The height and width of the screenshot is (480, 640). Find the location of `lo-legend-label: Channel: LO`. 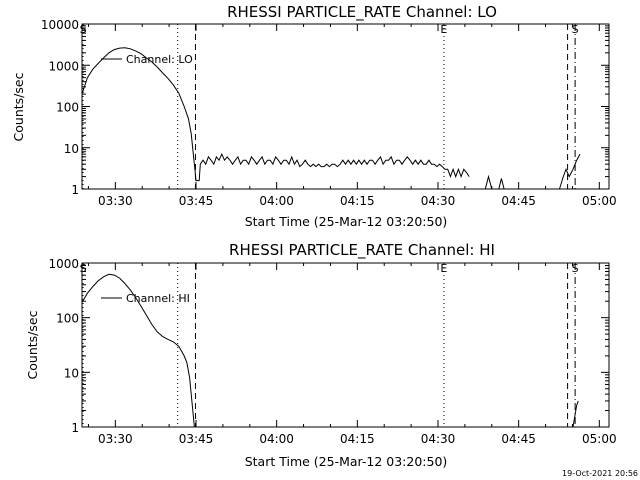

lo-legend-label: Channel: LO is located at coordinates (159, 59).